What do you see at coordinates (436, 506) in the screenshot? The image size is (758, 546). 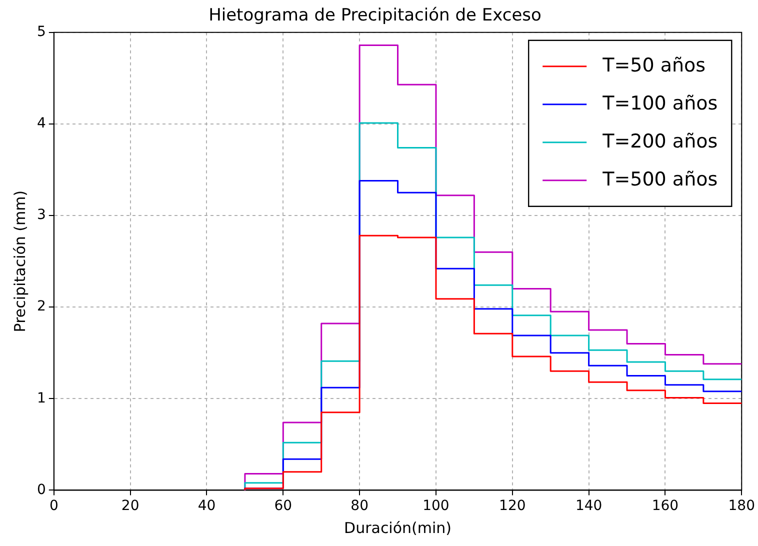 I see `x-tick-label: 100` at bounding box center [436, 506].